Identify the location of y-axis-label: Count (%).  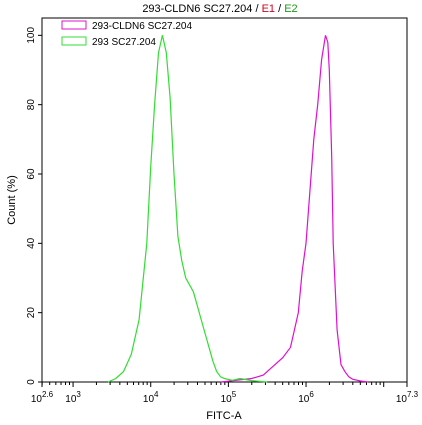
(12, 200).